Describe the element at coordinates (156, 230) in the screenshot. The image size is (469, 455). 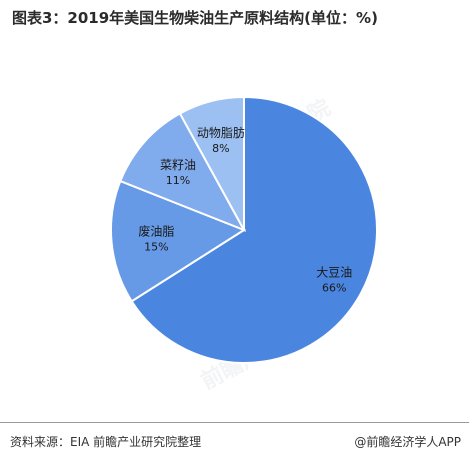
I see `slice-label-2: 废油脂` at that location.